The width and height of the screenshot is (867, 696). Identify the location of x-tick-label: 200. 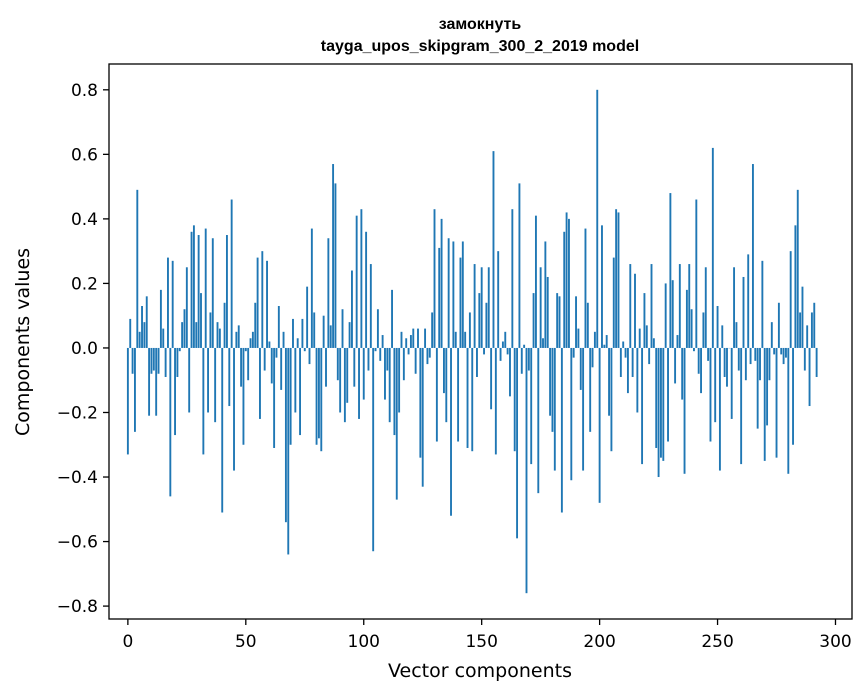
(599, 642).